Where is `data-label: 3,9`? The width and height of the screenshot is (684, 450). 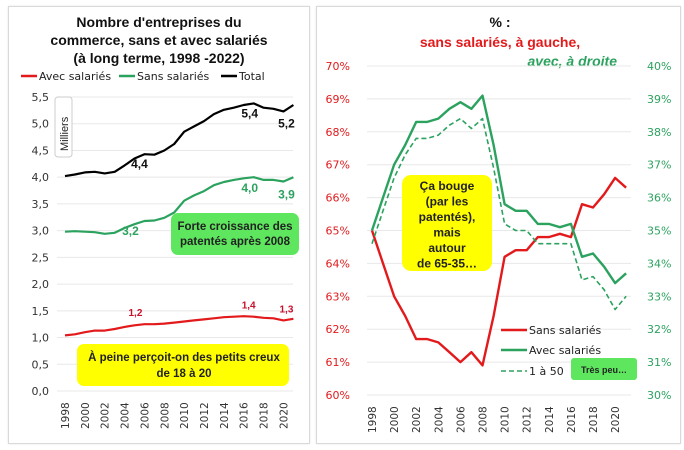
data-label: 3,9 is located at coordinates (286, 194).